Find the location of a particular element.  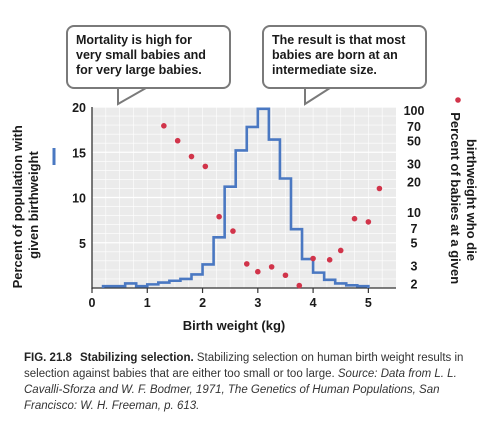

x-tick-label: 4 is located at coordinates (313, 303).